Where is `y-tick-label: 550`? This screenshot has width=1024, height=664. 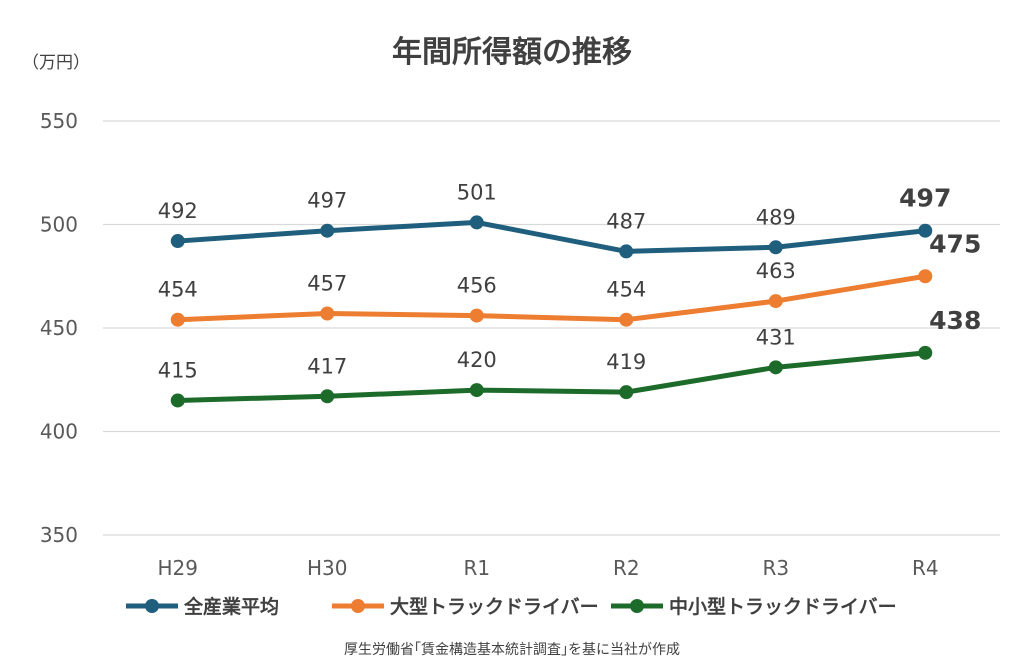
y-tick-label: 550 is located at coordinates (59, 121).